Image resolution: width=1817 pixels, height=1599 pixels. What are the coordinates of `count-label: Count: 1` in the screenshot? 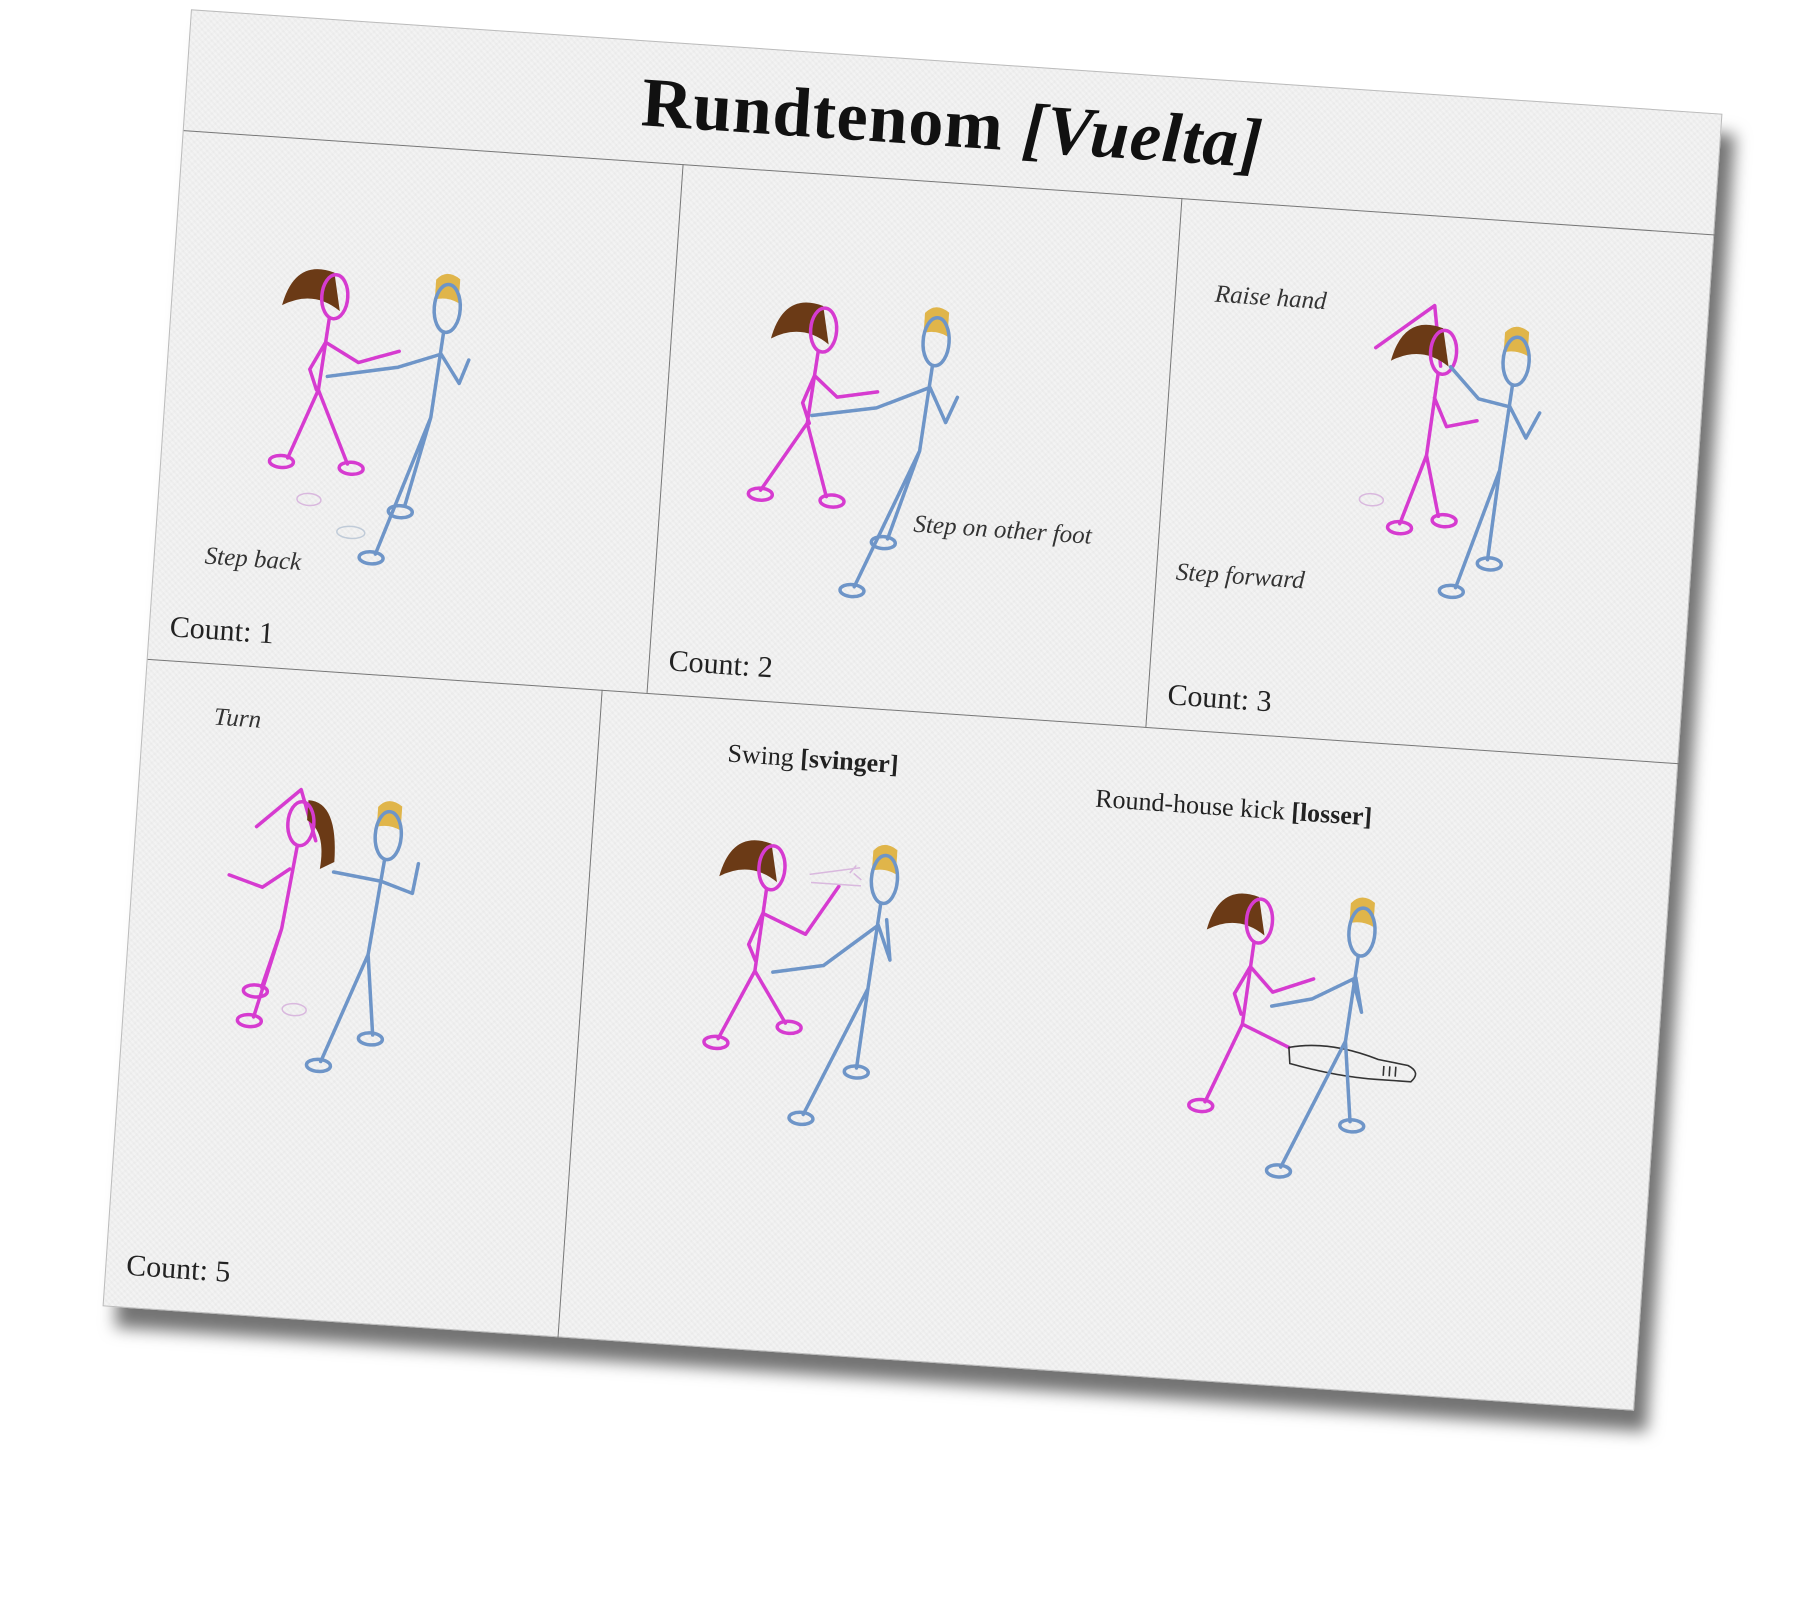 It's located at (222, 630).